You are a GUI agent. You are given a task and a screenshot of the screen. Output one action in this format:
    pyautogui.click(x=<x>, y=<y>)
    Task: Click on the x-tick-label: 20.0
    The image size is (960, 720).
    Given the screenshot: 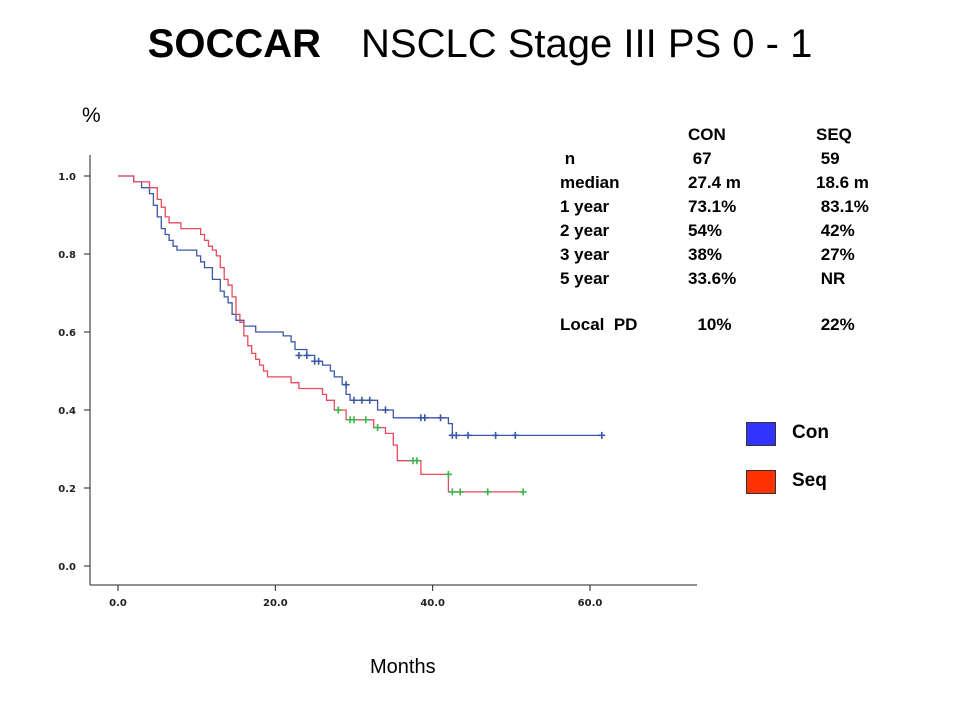 What is the action you would take?
    pyautogui.click(x=275, y=603)
    